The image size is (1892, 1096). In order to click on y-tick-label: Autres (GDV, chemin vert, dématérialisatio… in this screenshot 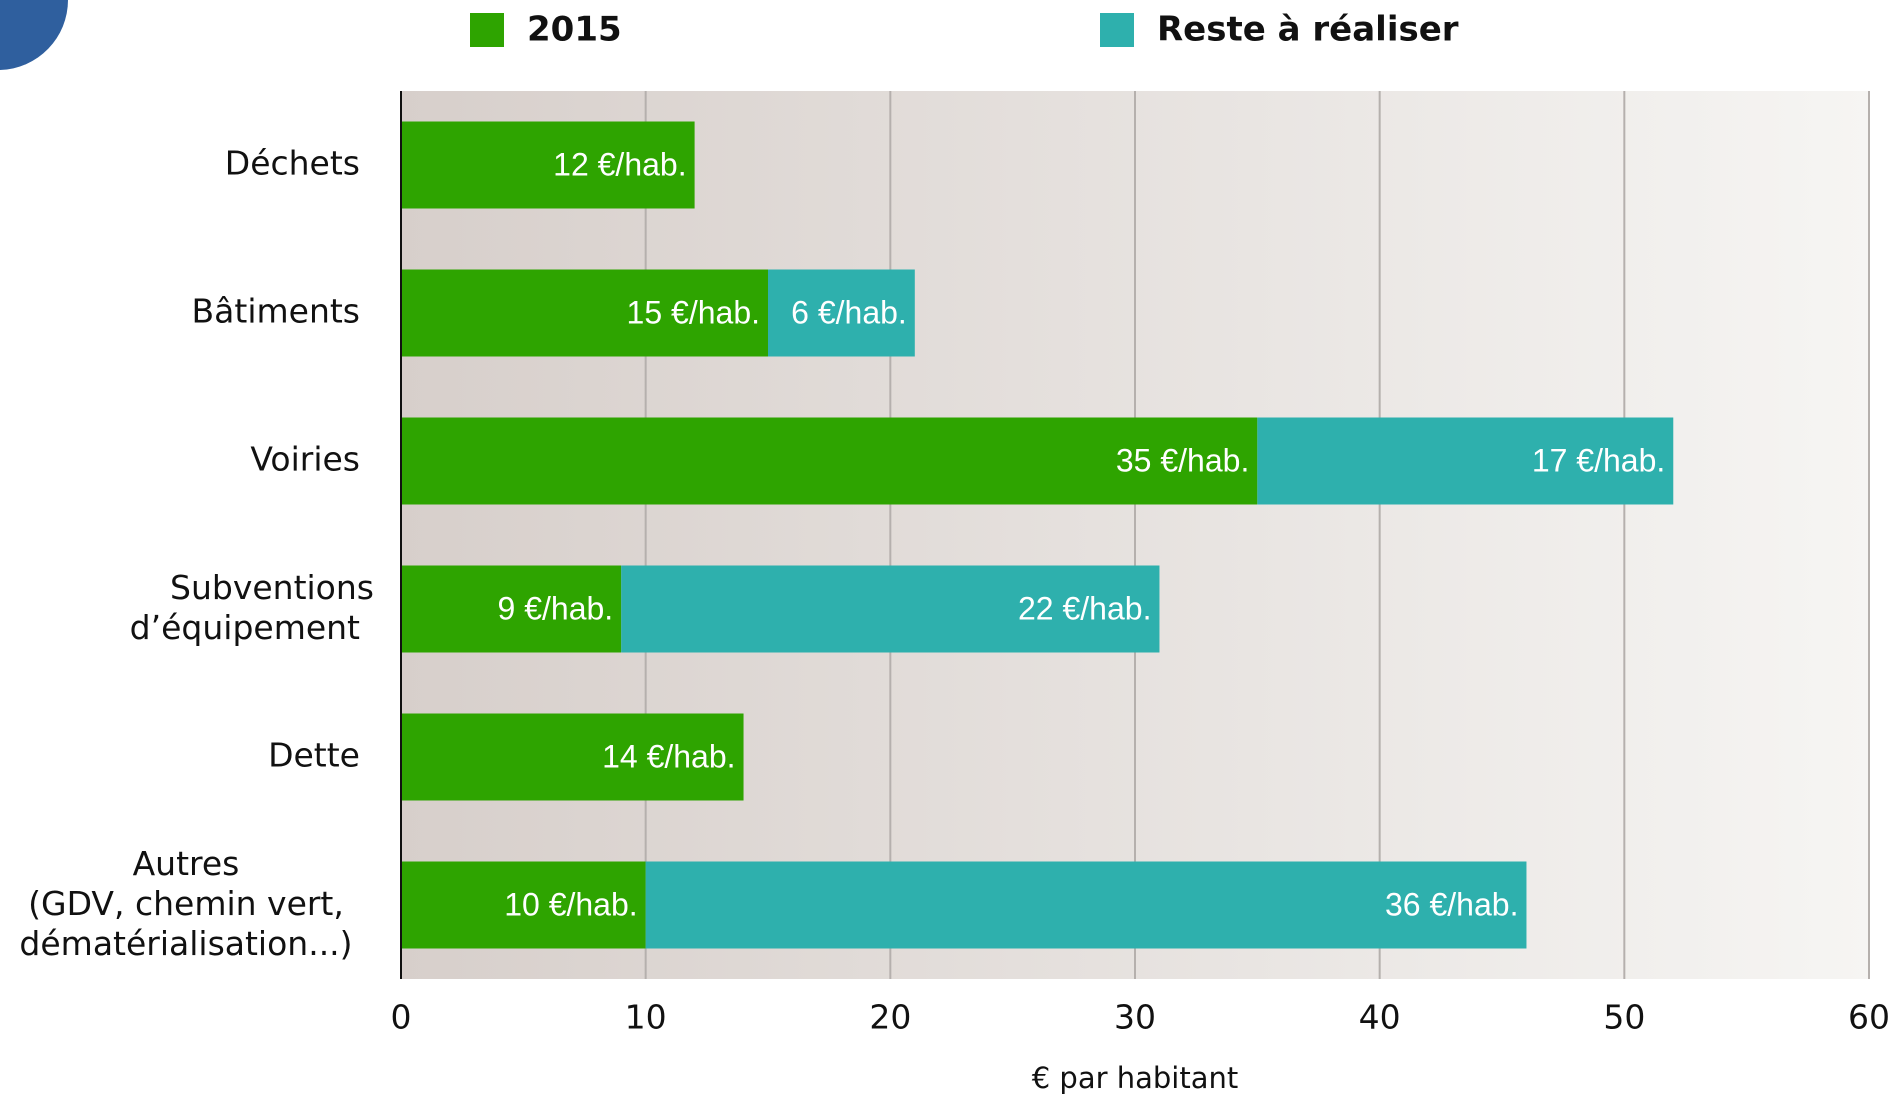, I will do `click(185, 903)`.